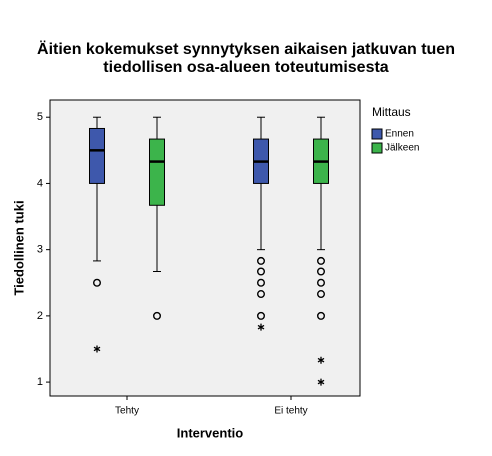 The image size is (492, 456). What do you see at coordinates (40, 382) in the screenshot?
I see `y-tick-label: 1` at bounding box center [40, 382].